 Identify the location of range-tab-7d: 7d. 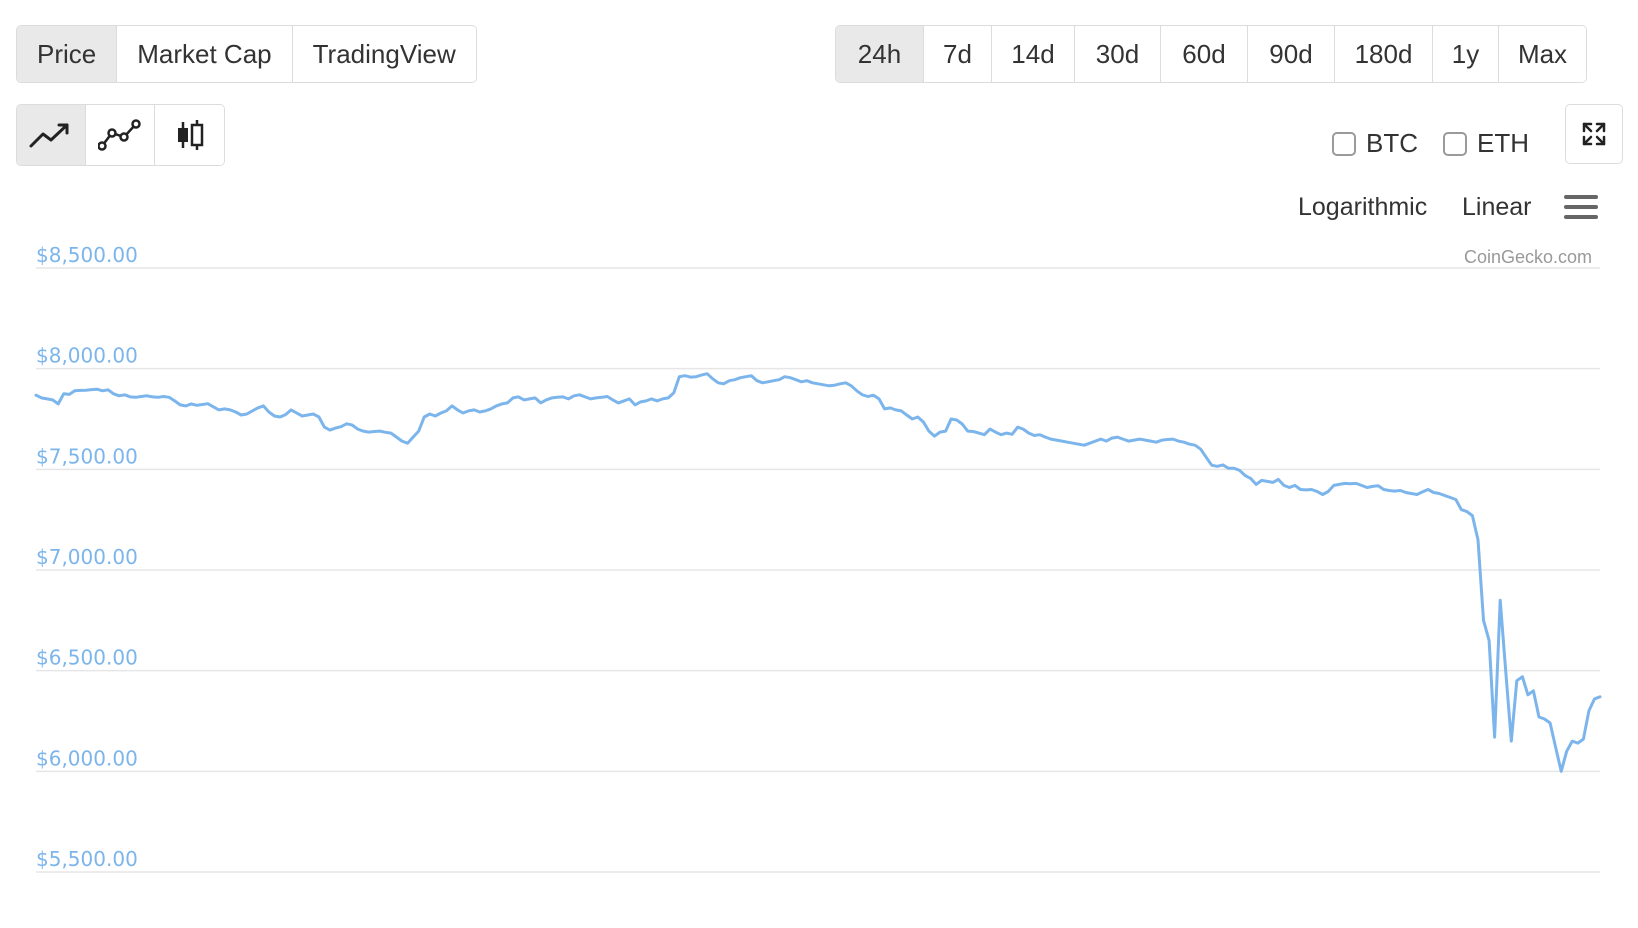
(958, 54).